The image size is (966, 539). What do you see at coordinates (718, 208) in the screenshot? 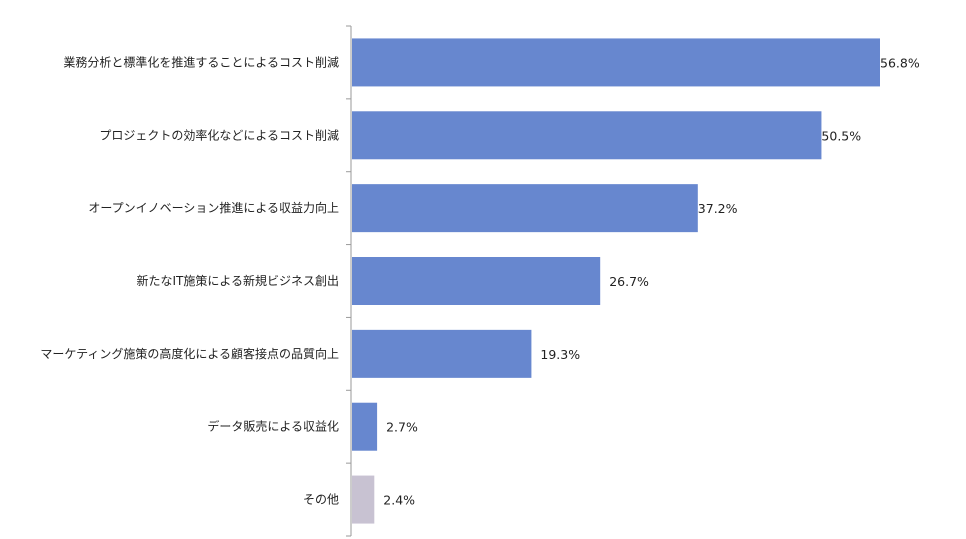
I see `value-label: 37.2%` at bounding box center [718, 208].